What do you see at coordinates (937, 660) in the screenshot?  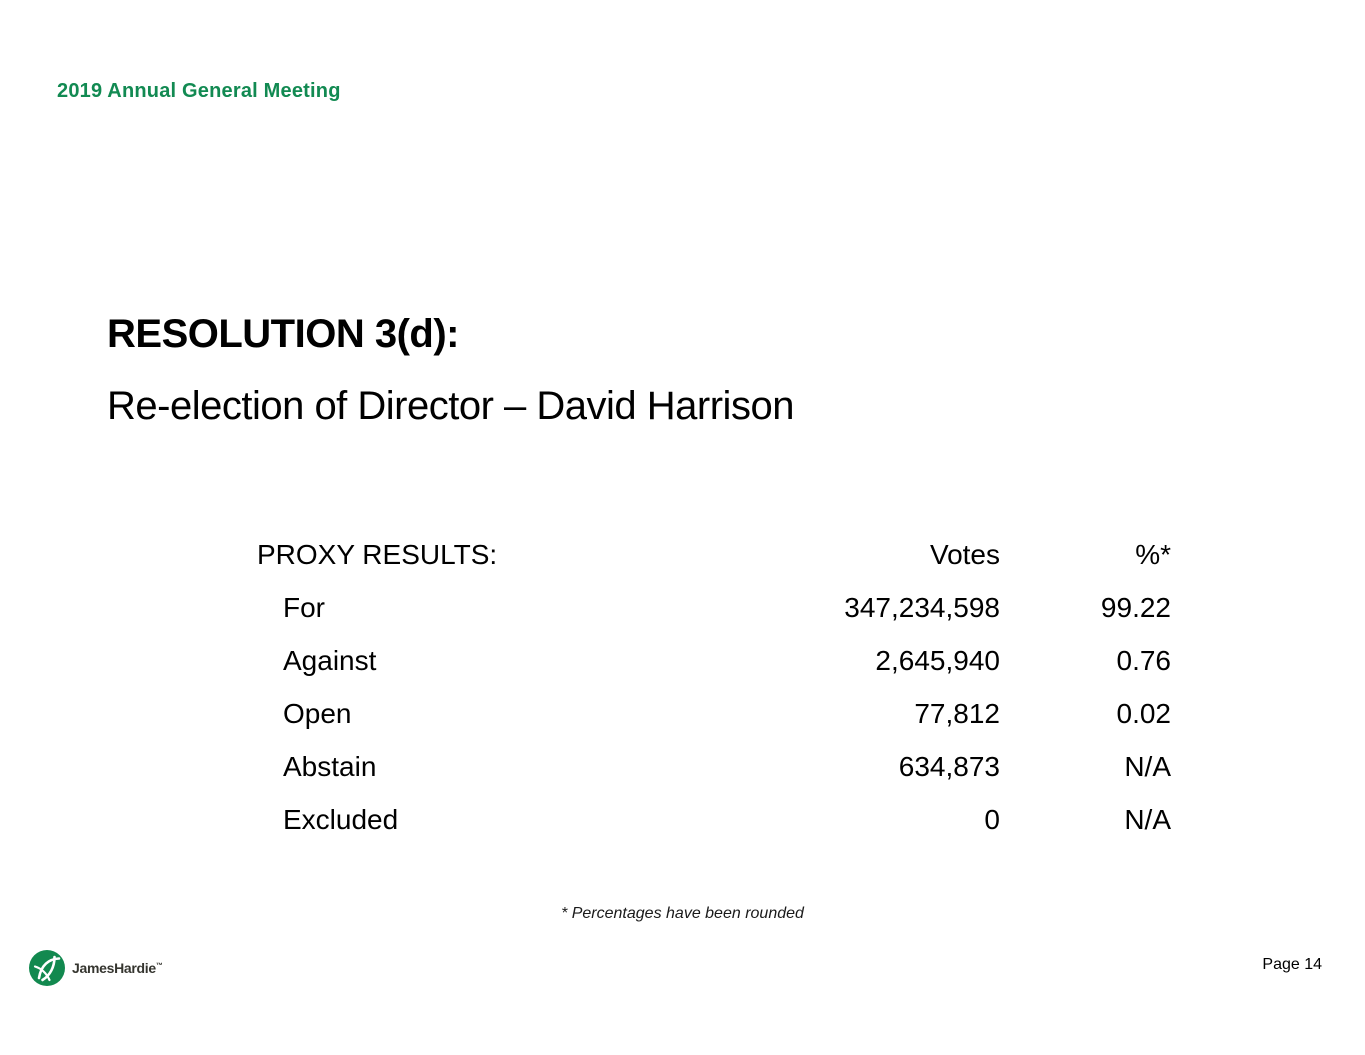 I see `row-votes: 2,645,940` at bounding box center [937, 660].